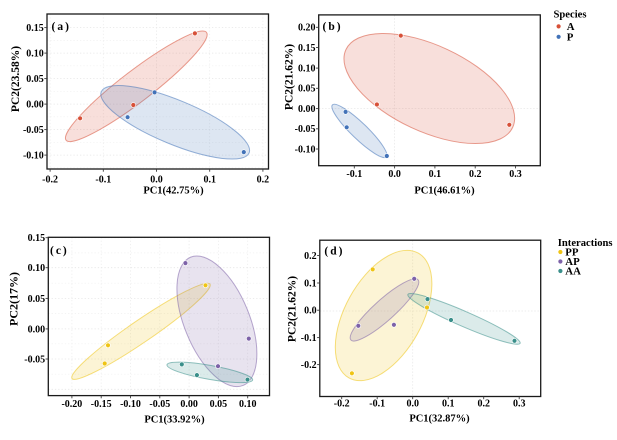 Image resolution: width=617 pixels, height=440 pixels. Describe the element at coordinates (571, 27) in the screenshot. I see `svg-text: A` at that location.